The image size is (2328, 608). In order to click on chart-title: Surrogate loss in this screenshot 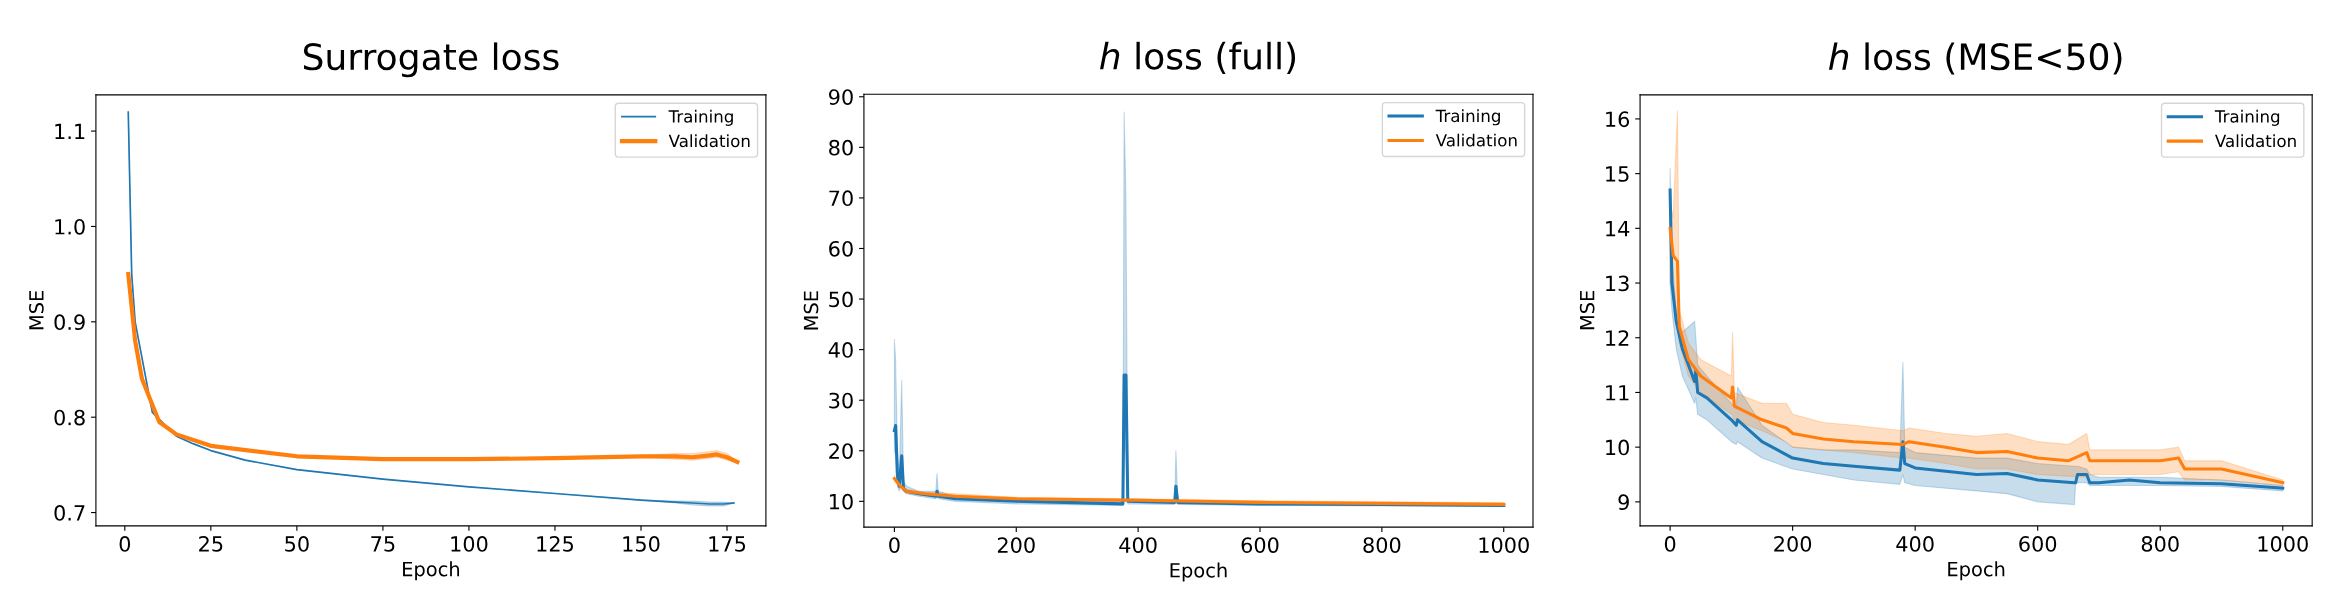, I will do `click(431, 60)`.